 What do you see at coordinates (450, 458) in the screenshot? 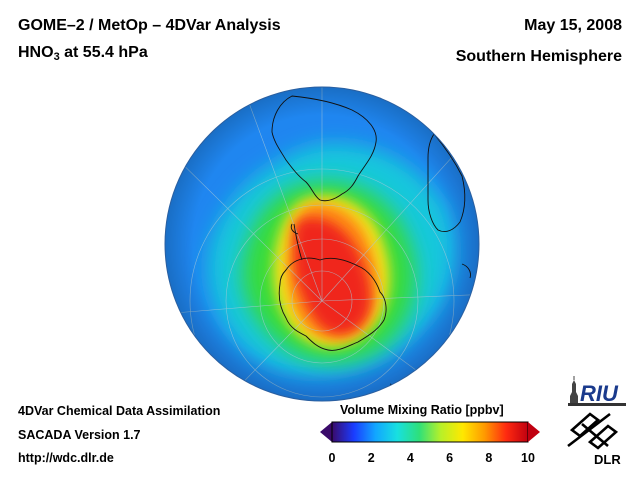
I see `colorbar-tick-label: 6` at bounding box center [450, 458].